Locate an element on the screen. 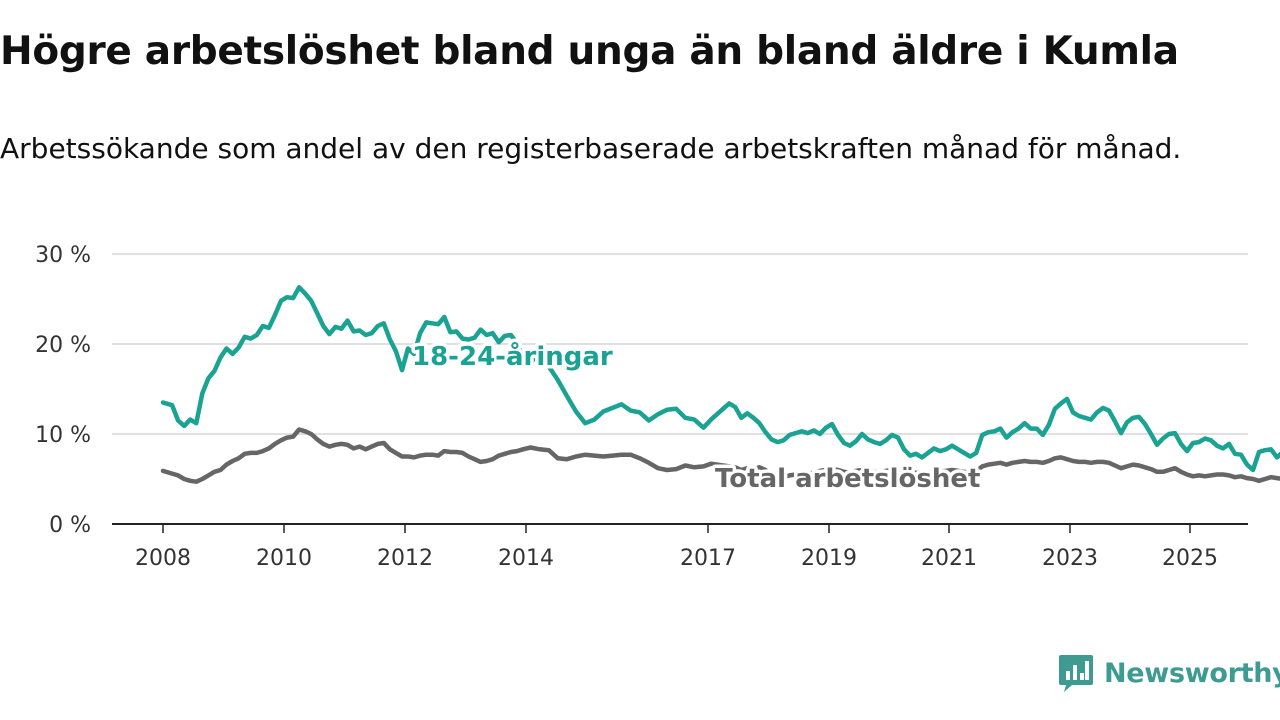  y-tick-label: 0 % is located at coordinates (70, 525).